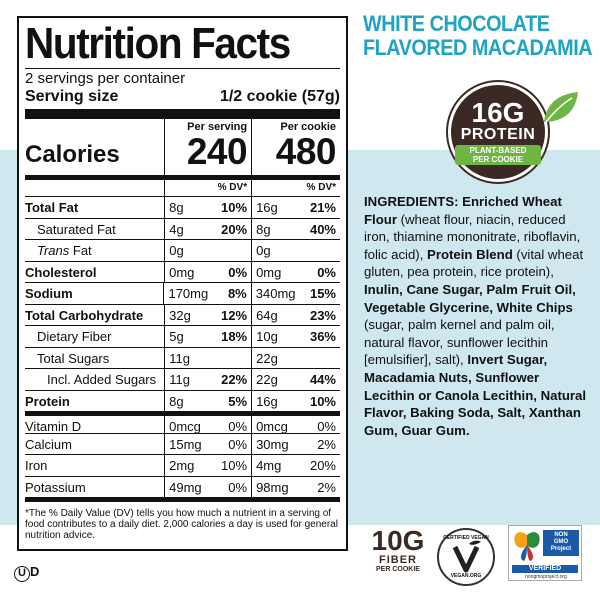  Describe the element at coordinates (48, 444) in the screenshot. I see `nutrient-name: Calcium` at that location.